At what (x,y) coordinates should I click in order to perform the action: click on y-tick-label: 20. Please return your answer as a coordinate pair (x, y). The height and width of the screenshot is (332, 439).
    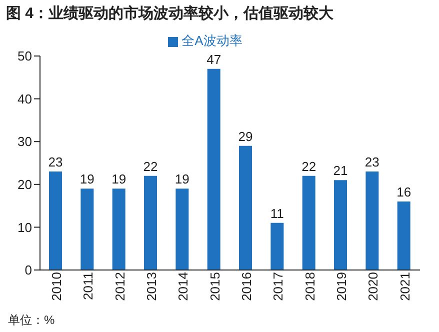
    Looking at the image, I should click on (25, 184).